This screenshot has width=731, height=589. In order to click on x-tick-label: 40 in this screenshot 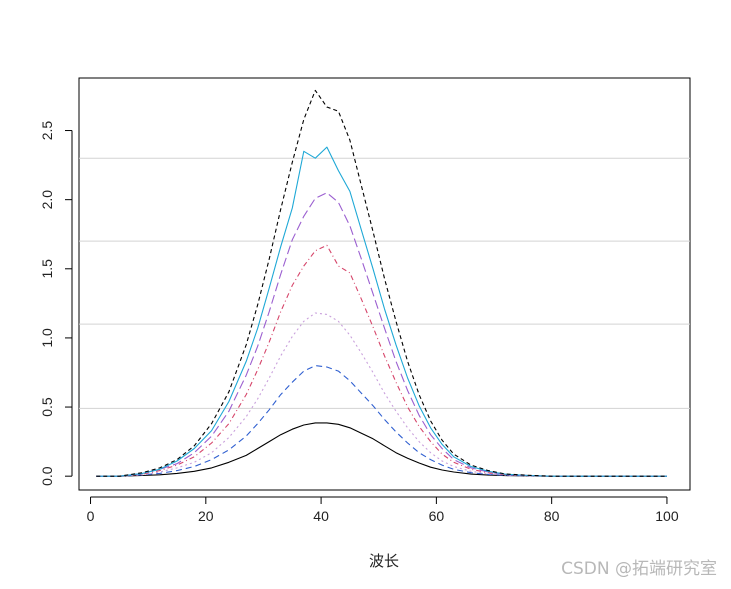, I will do `click(321, 516)`.